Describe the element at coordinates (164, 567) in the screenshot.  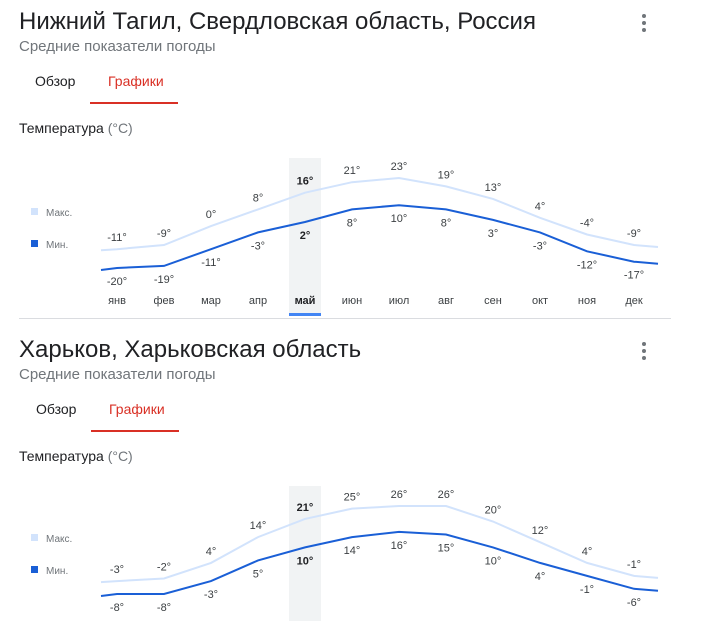
I see `max-temp-label: -2°` at that location.